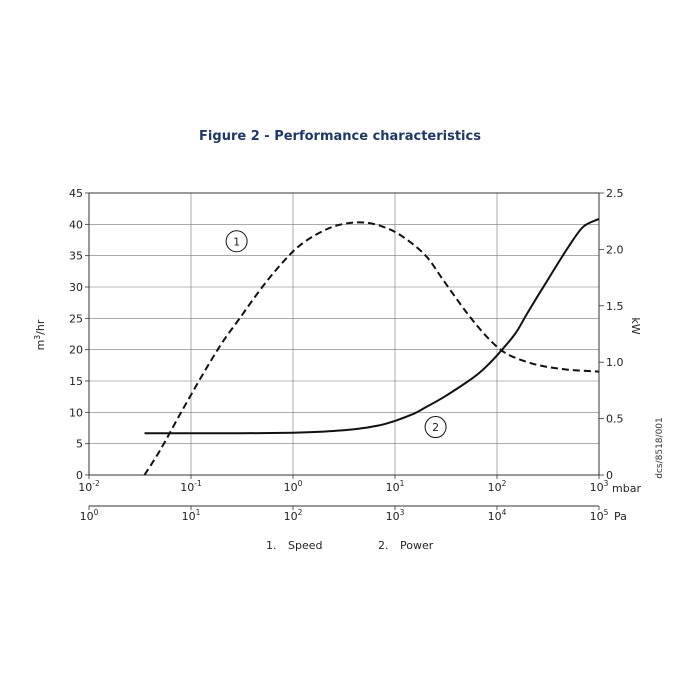 The width and height of the screenshot is (700, 700). I want to click on x-bottom-tick-label: 10¹, so click(191, 515).